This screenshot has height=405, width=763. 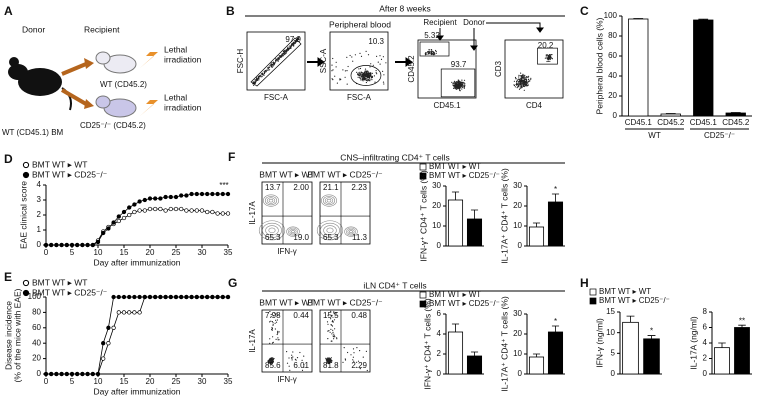 I want to click on plot-title: BMT WT ▸ WT, so click(x=286, y=302).